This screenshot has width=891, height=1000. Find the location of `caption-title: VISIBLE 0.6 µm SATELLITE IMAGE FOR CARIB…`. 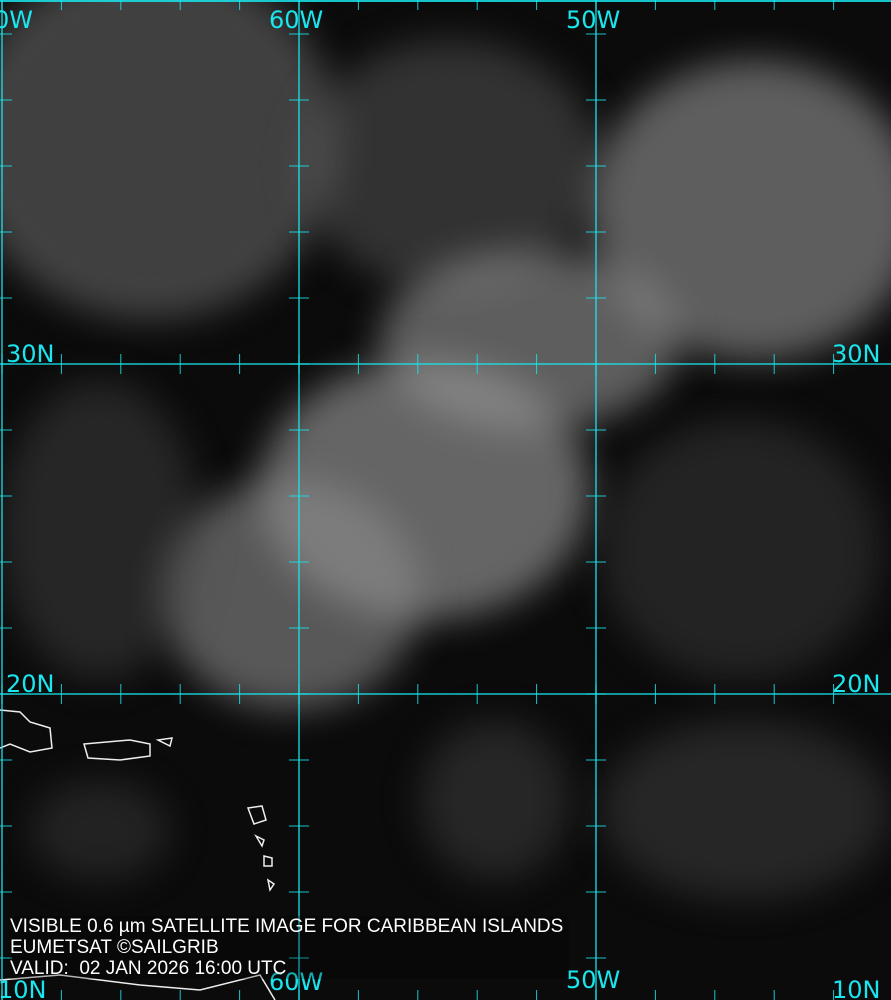

caption-title: VISIBLE 0.6 µm SATELLITE IMAGE FOR CARIB… is located at coordinates (287, 926).